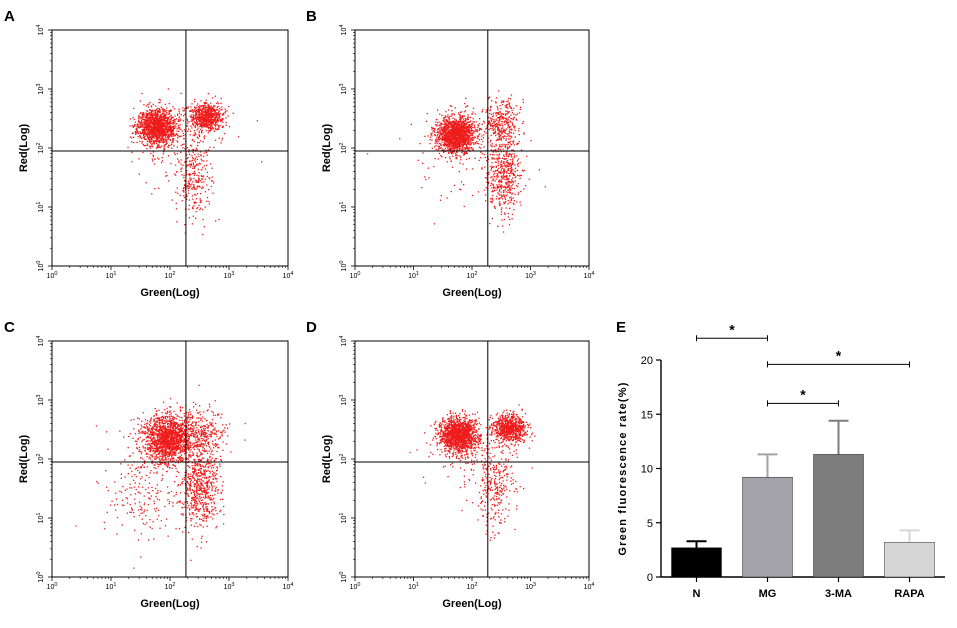 The image size is (957, 628). I want to click on x-tick-label: 103, so click(229, 275).